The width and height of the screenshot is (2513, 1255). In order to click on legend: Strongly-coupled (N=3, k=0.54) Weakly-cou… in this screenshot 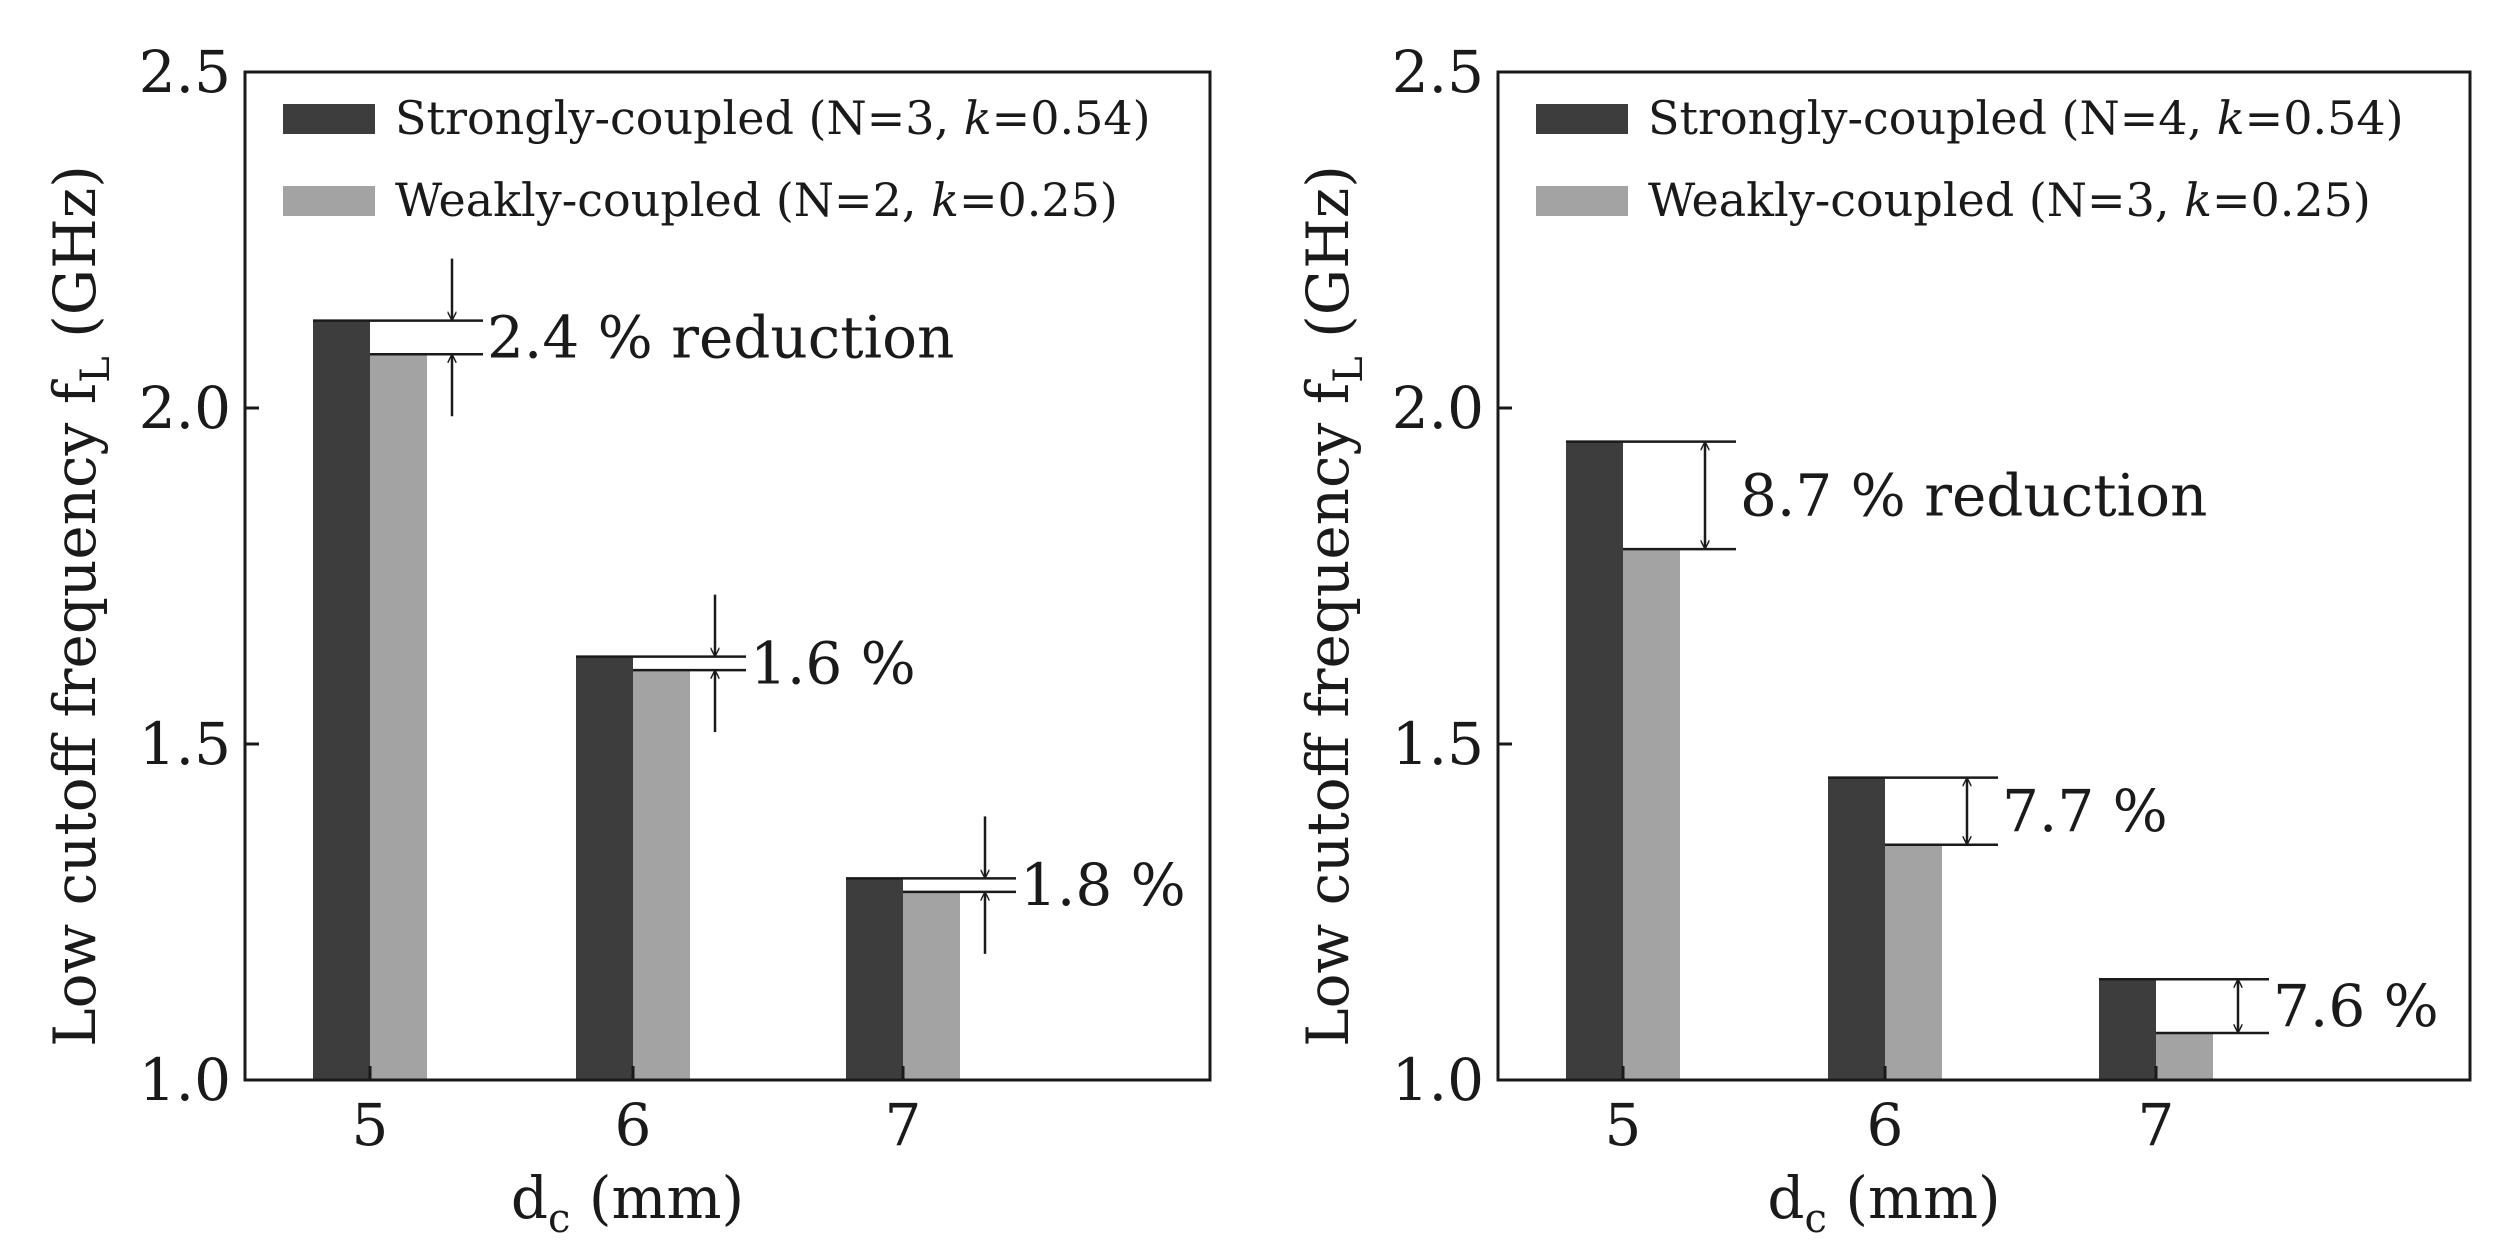, I will do `click(717, 159)`.